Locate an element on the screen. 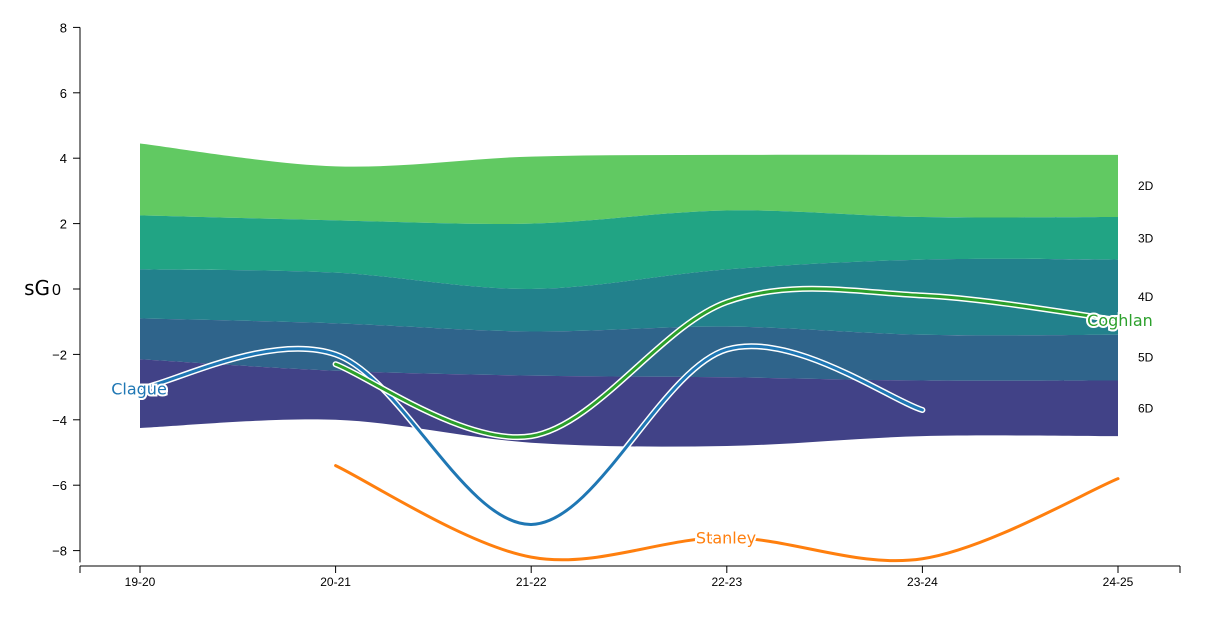 The height and width of the screenshot is (634, 1210). series-label-stanley: Stanley is located at coordinates (726, 538).